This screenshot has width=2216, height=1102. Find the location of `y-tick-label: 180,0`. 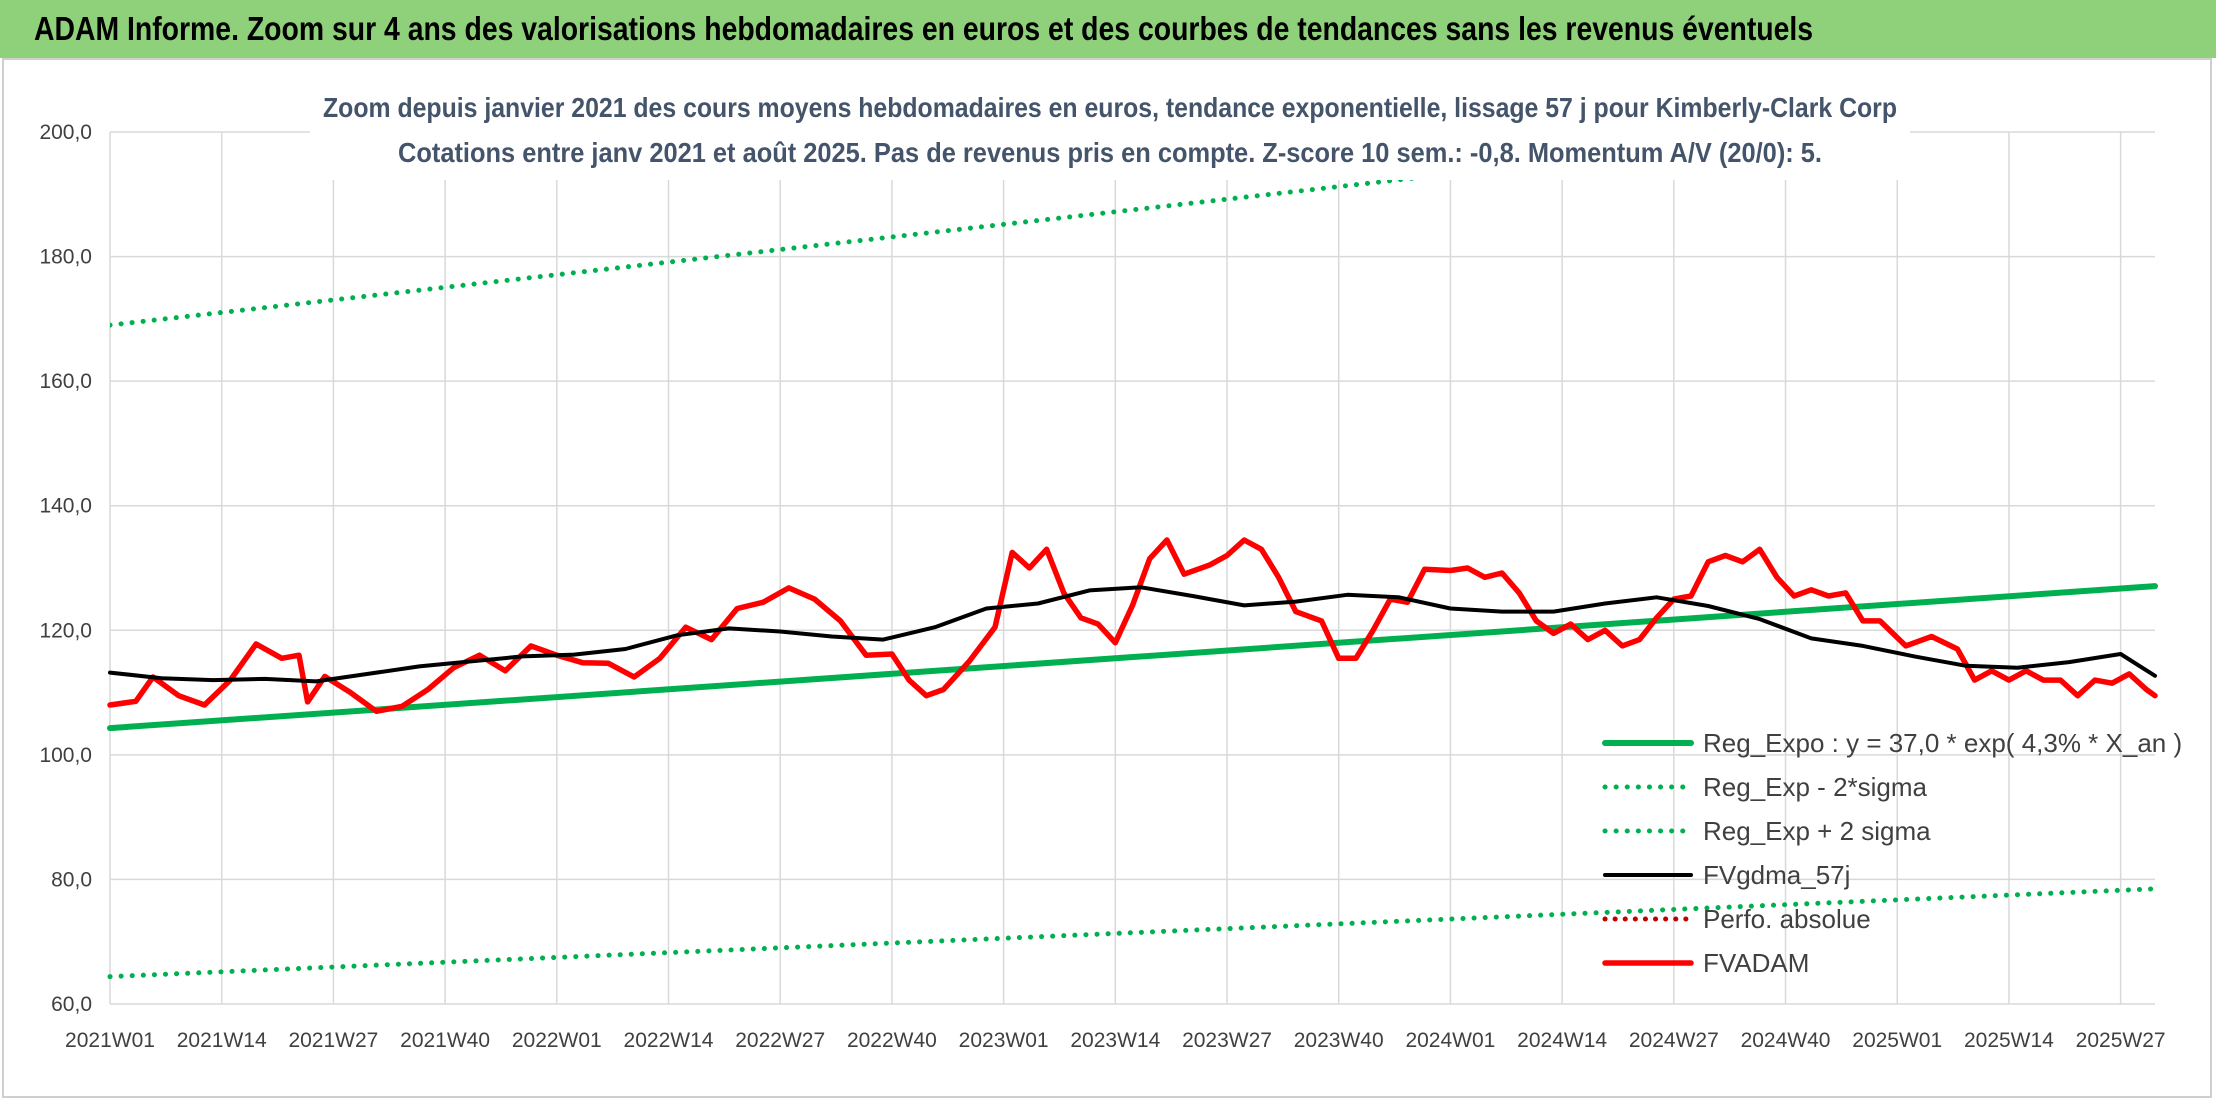

y-tick-label: 180,0 is located at coordinates (65, 257).